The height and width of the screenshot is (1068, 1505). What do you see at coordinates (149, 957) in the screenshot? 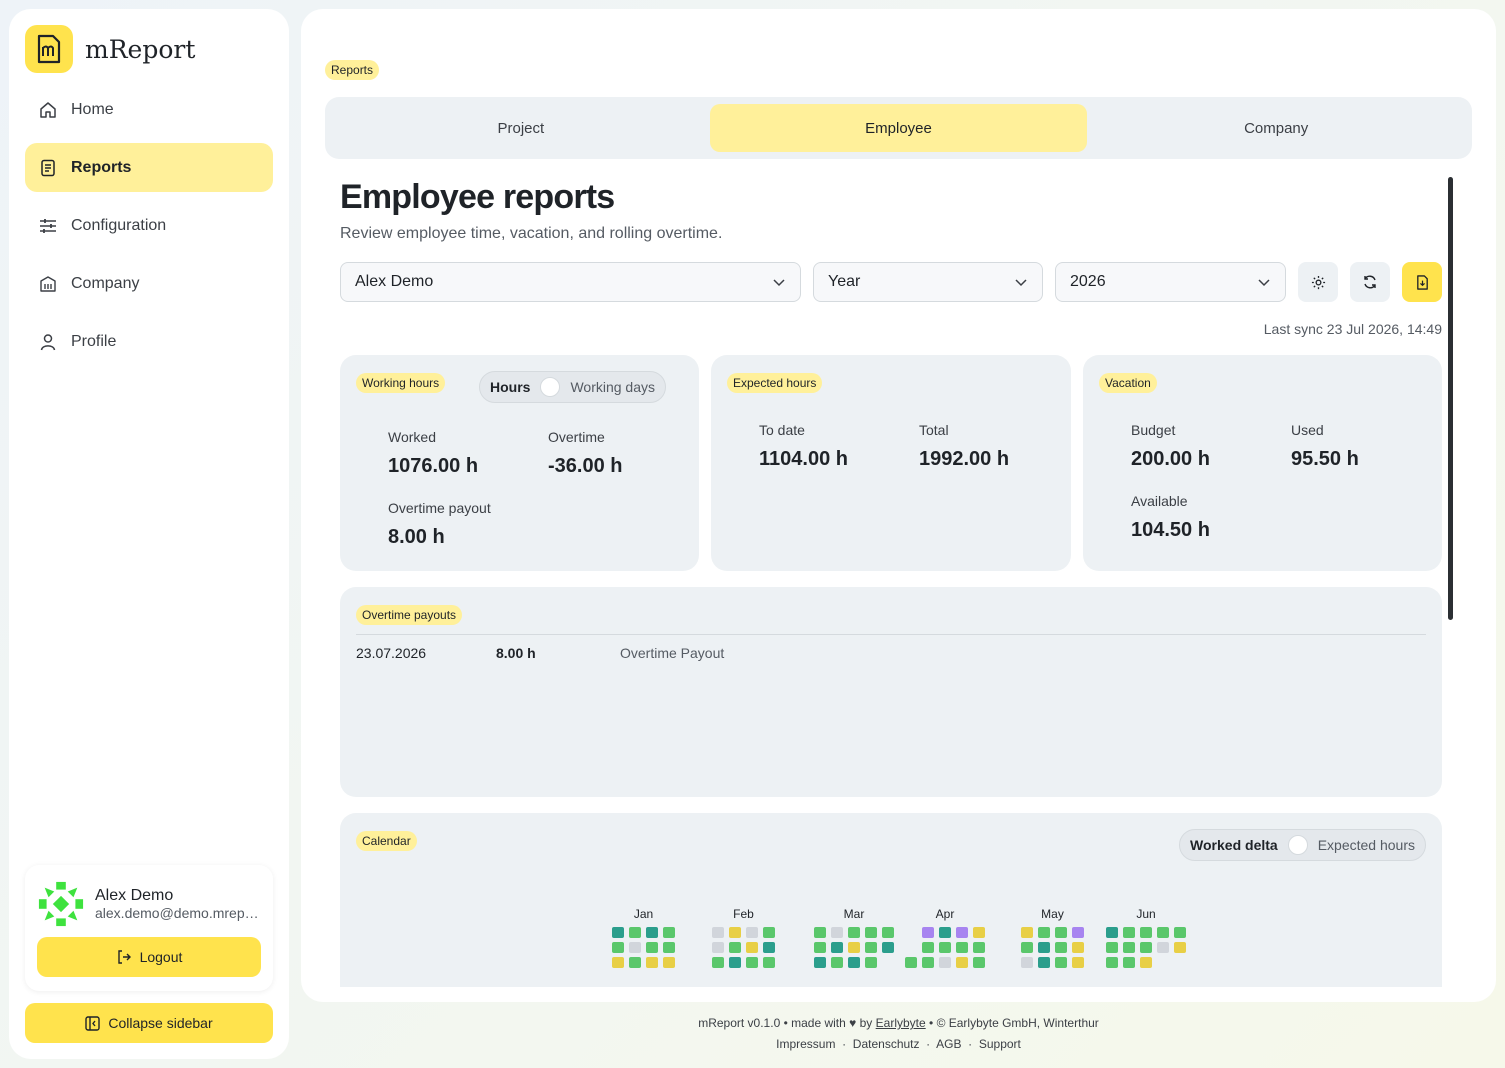
I see `logout-button: Logout` at bounding box center [149, 957].